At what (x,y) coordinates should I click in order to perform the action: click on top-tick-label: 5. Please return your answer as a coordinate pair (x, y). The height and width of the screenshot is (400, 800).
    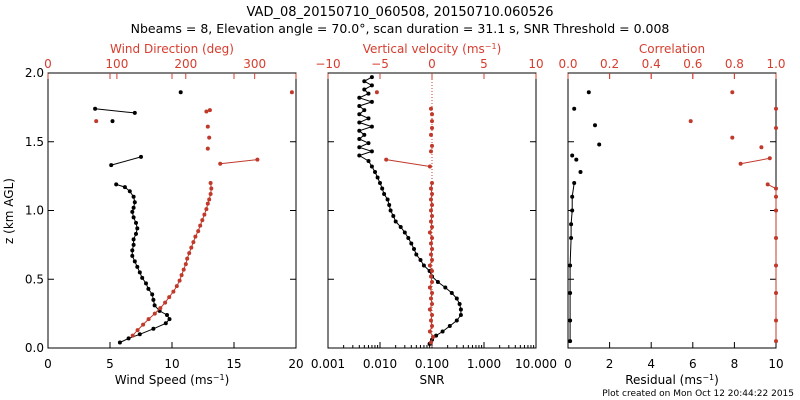
    Looking at the image, I should click on (484, 64).